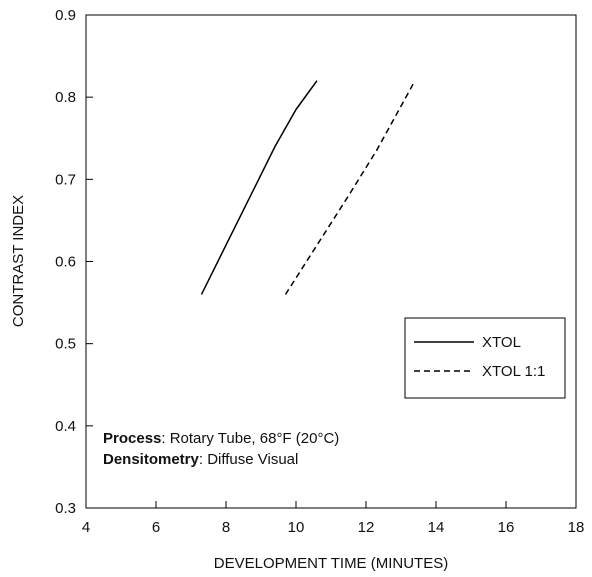 This screenshot has height=577, width=592. What do you see at coordinates (366, 527) in the screenshot?
I see `x-tick-label: 12` at bounding box center [366, 527].